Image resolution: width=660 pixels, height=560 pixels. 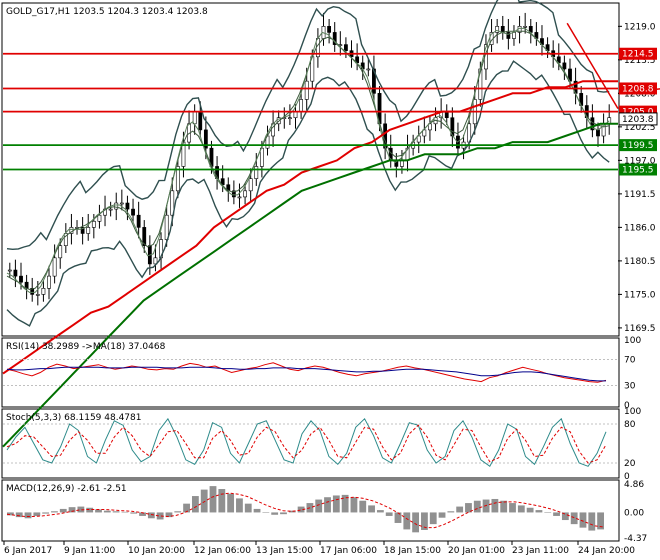 I want to click on macd-tick-label: -4.37, so click(x=635, y=539).